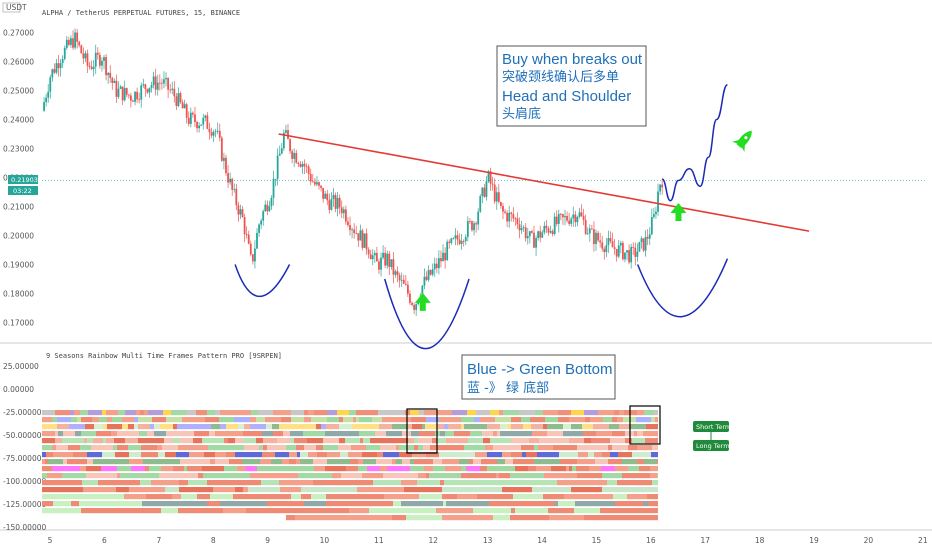 This screenshot has height=550, width=932. I want to click on indicator-tick-label: -100.00000, so click(24, 481).